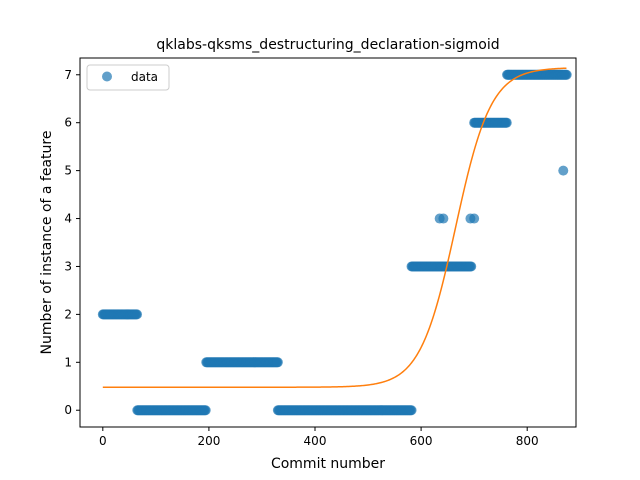 This screenshot has width=640, height=480. I want to click on x-tick-label: 400, so click(315, 441).